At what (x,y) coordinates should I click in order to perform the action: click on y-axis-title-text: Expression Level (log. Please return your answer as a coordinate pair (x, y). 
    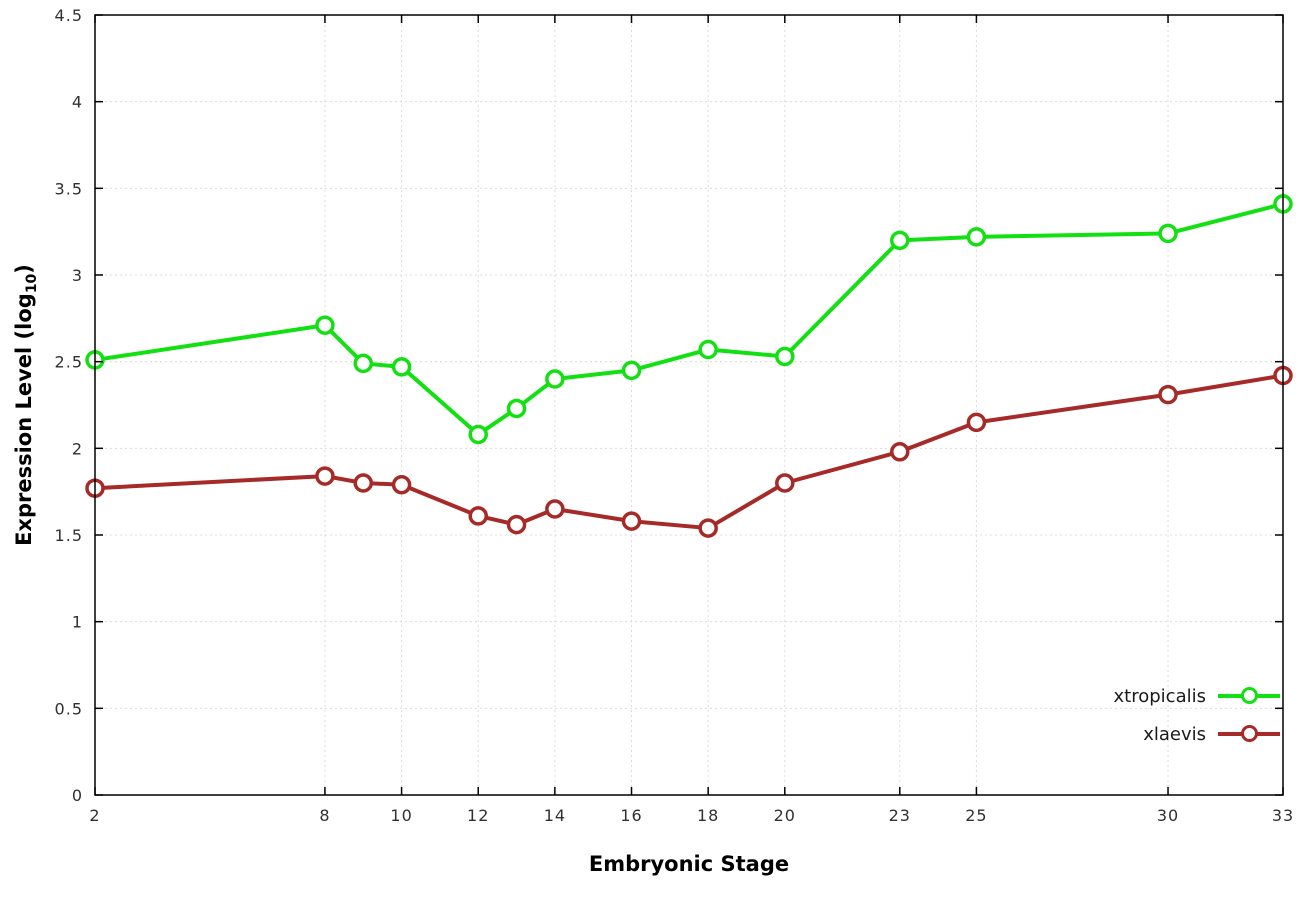
    Looking at the image, I should click on (23, 419).